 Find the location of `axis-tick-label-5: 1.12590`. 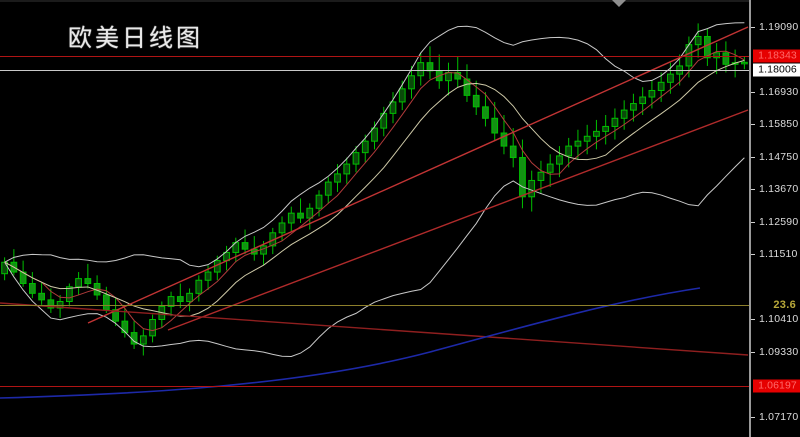

axis-tick-label-5: 1.12590 is located at coordinates (779, 222).